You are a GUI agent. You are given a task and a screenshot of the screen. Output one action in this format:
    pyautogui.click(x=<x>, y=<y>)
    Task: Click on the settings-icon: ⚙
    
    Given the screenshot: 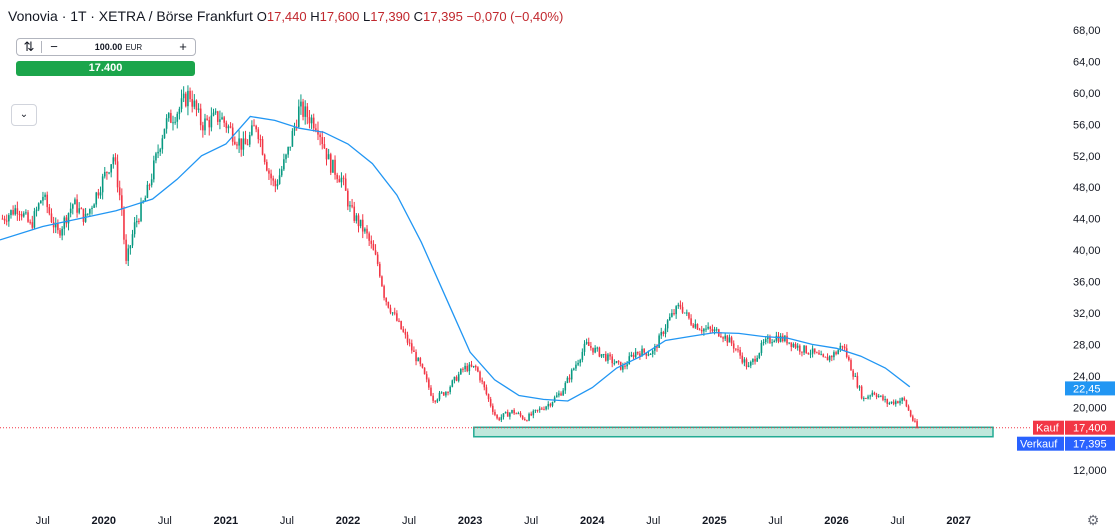 What is the action you would take?
    pyautogui.click(x=1093, y=520)
    